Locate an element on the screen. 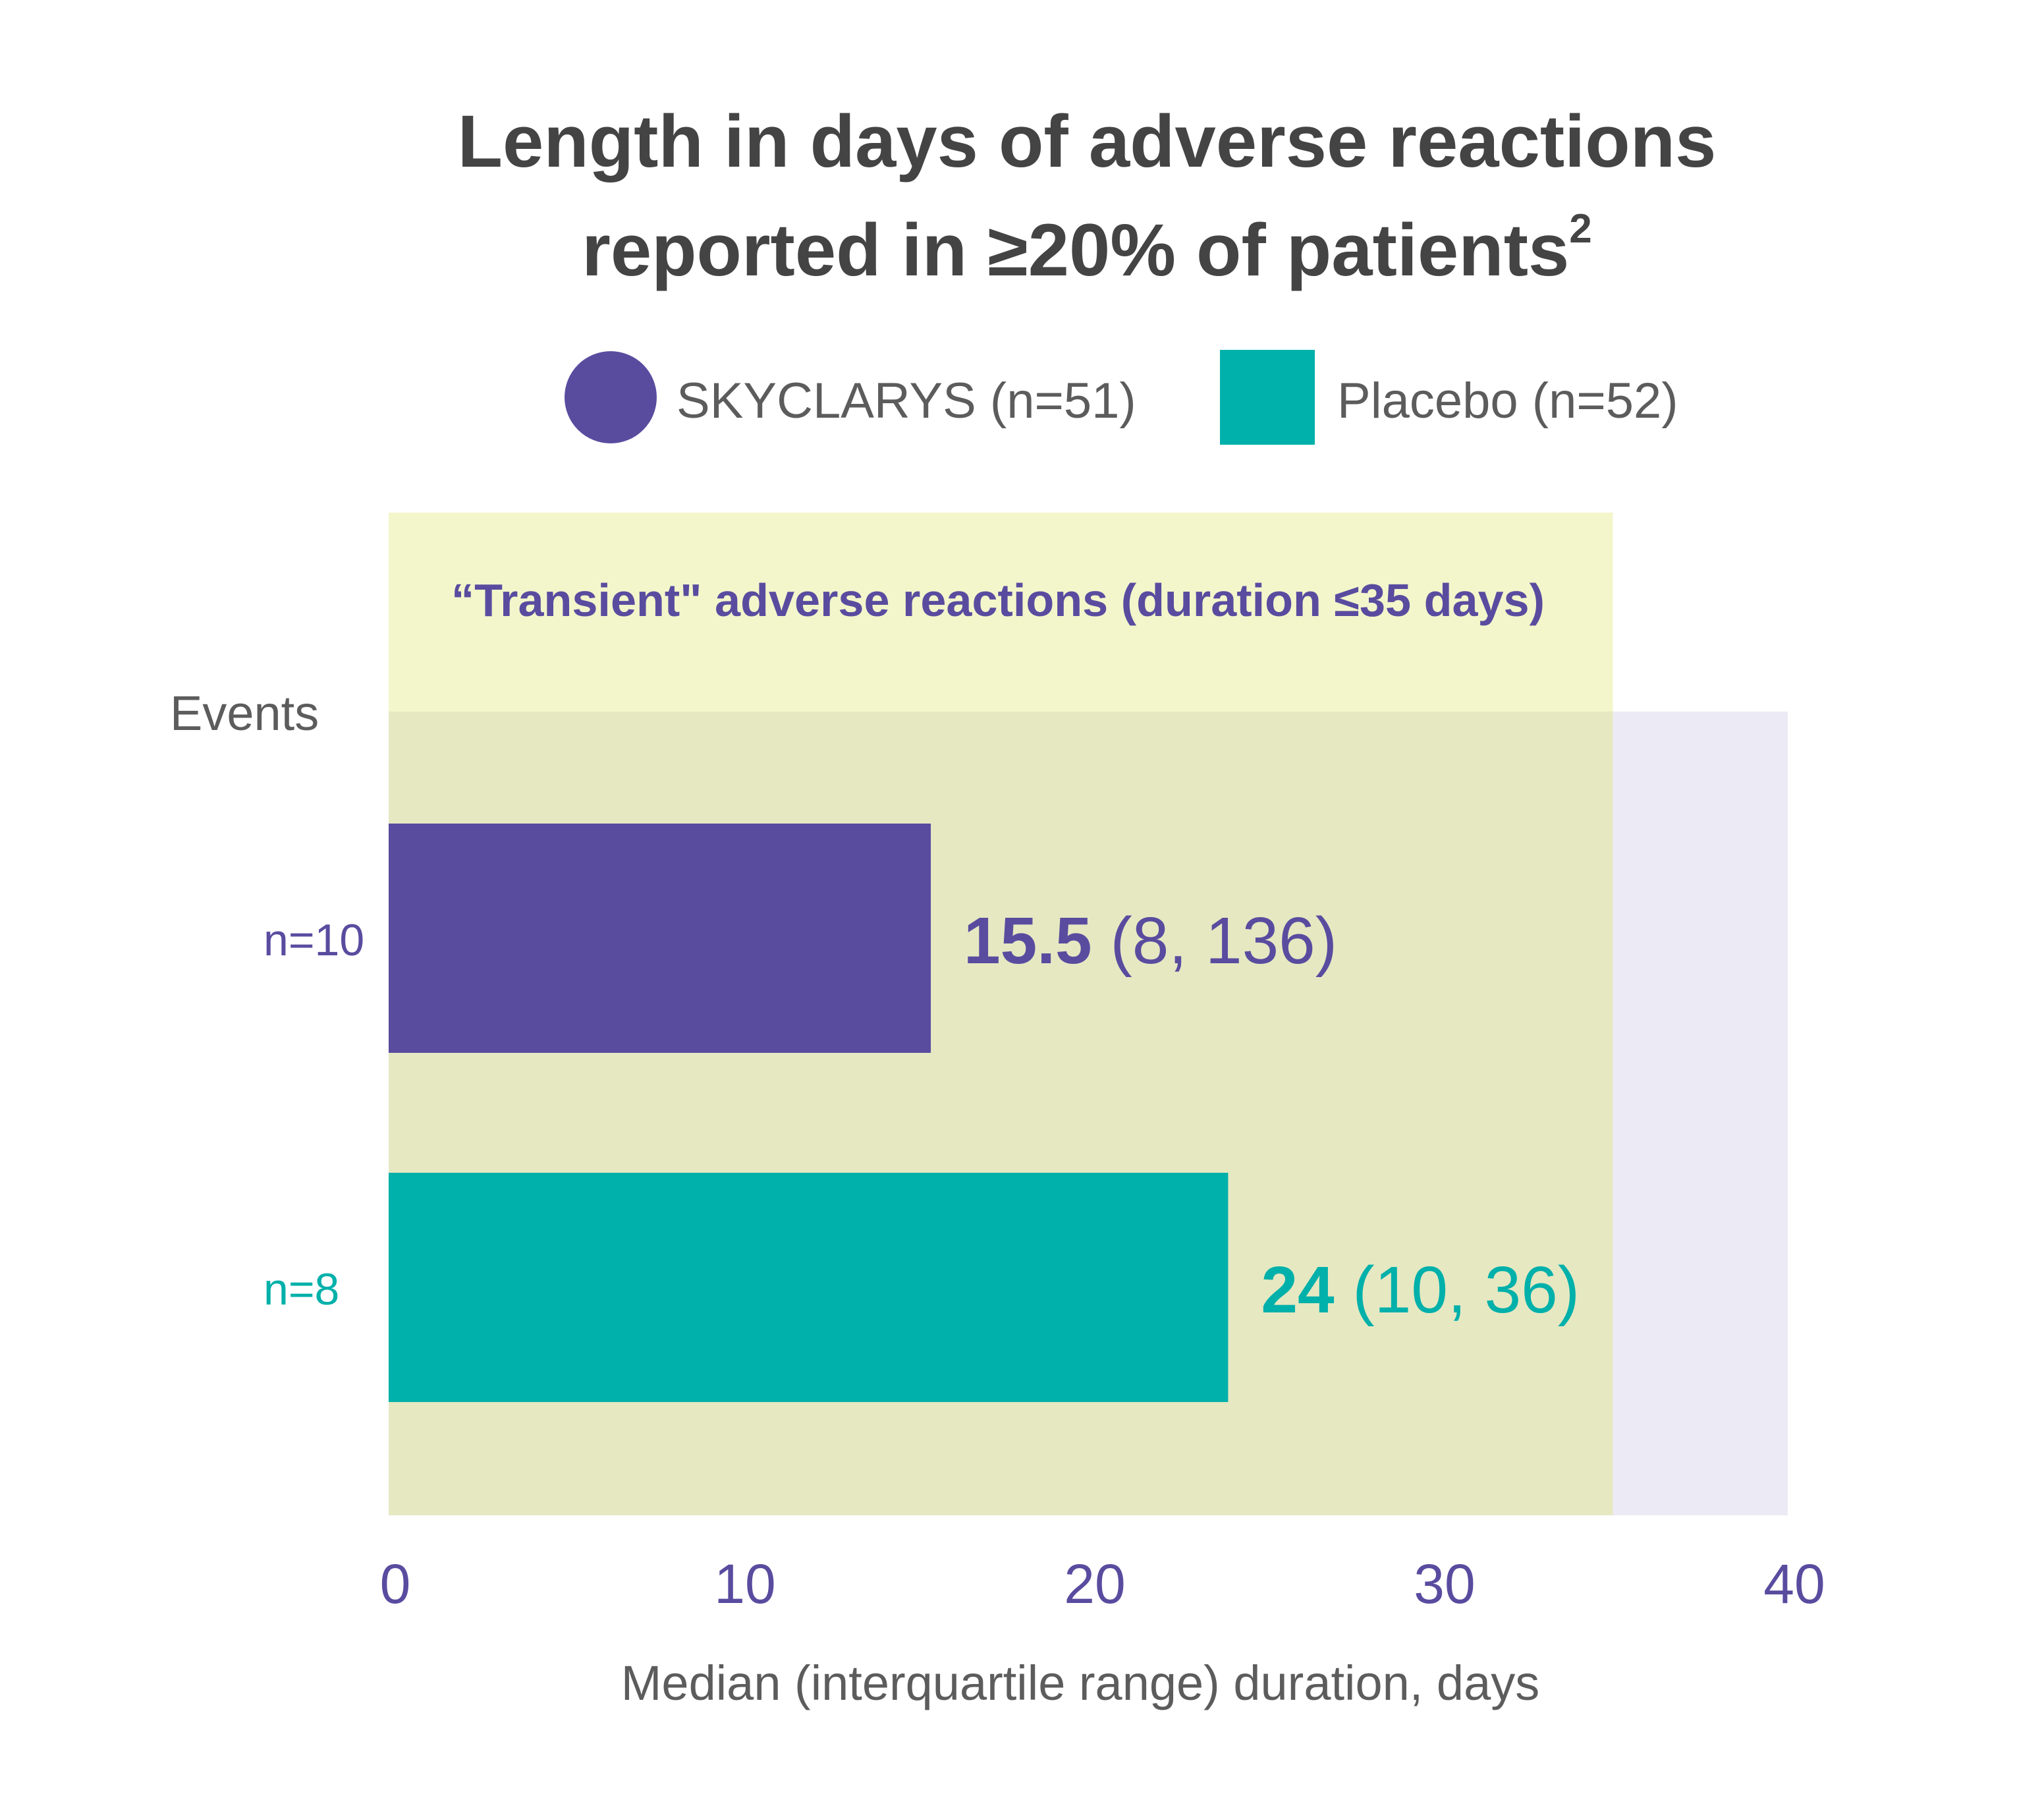 This screenshot has width=2044, height=1798. x-tick-label-2: 20 is located at coordinates (1094, 1584).